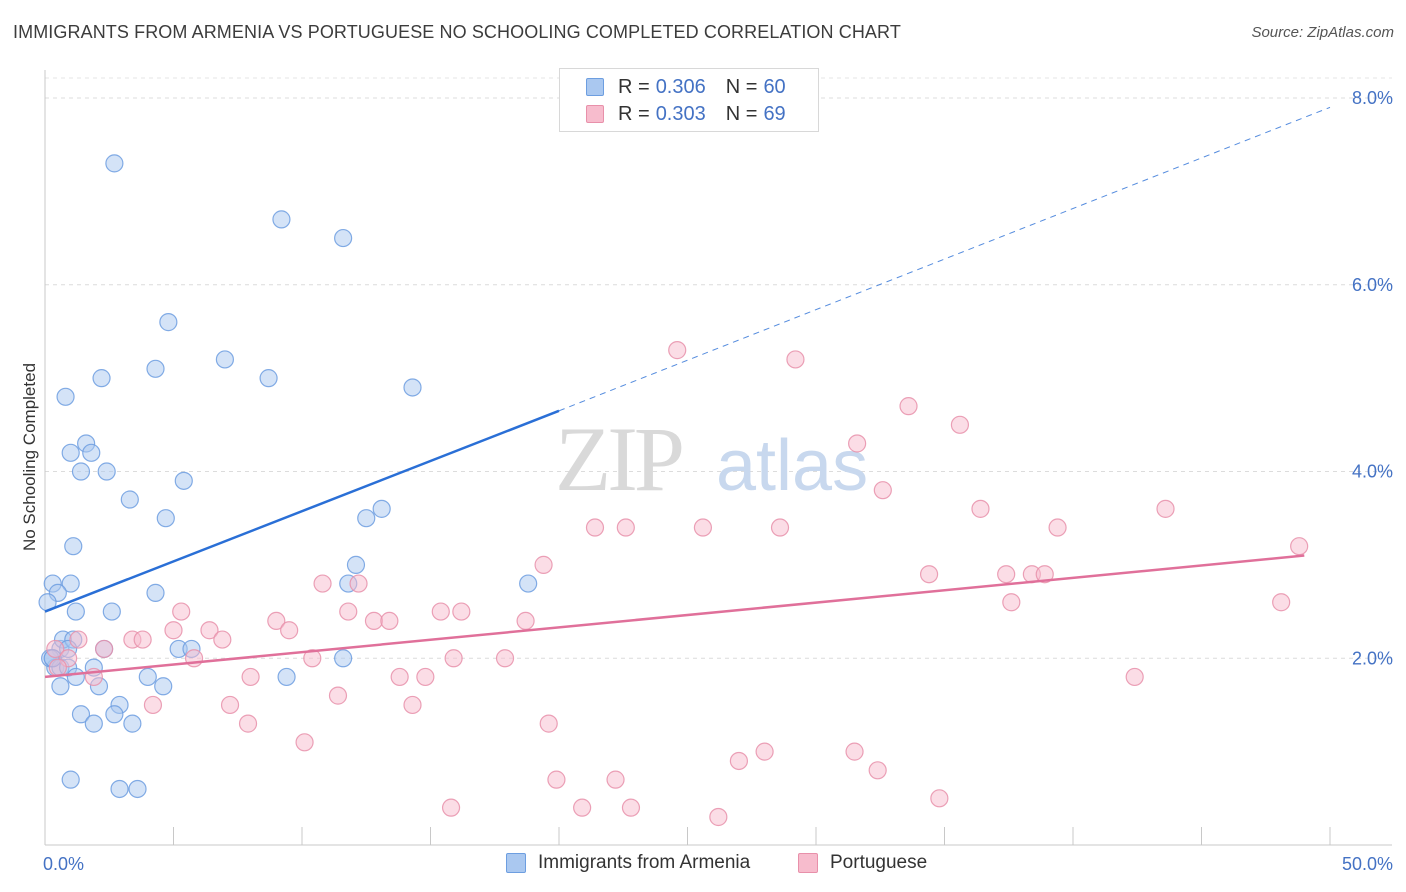 The width and height of the screenshot is (1406, 892). I want to click on legend-swatch-portuguese, so click(595, 114).